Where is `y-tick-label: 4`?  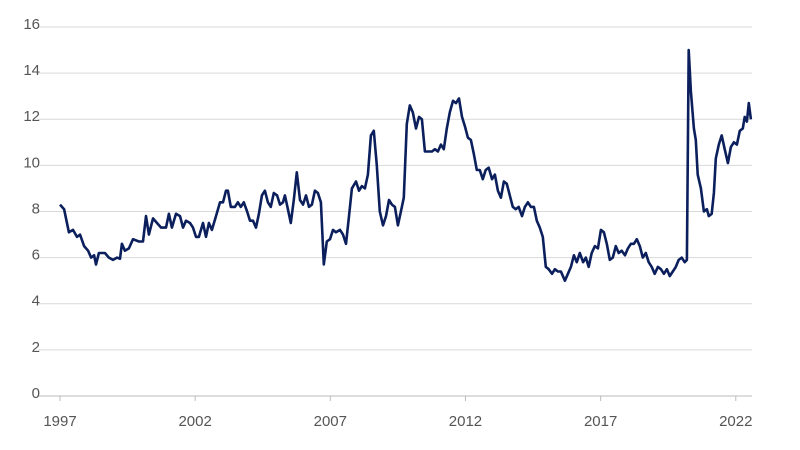
y-tick-label: 4 is located at coordinates (36, 301).